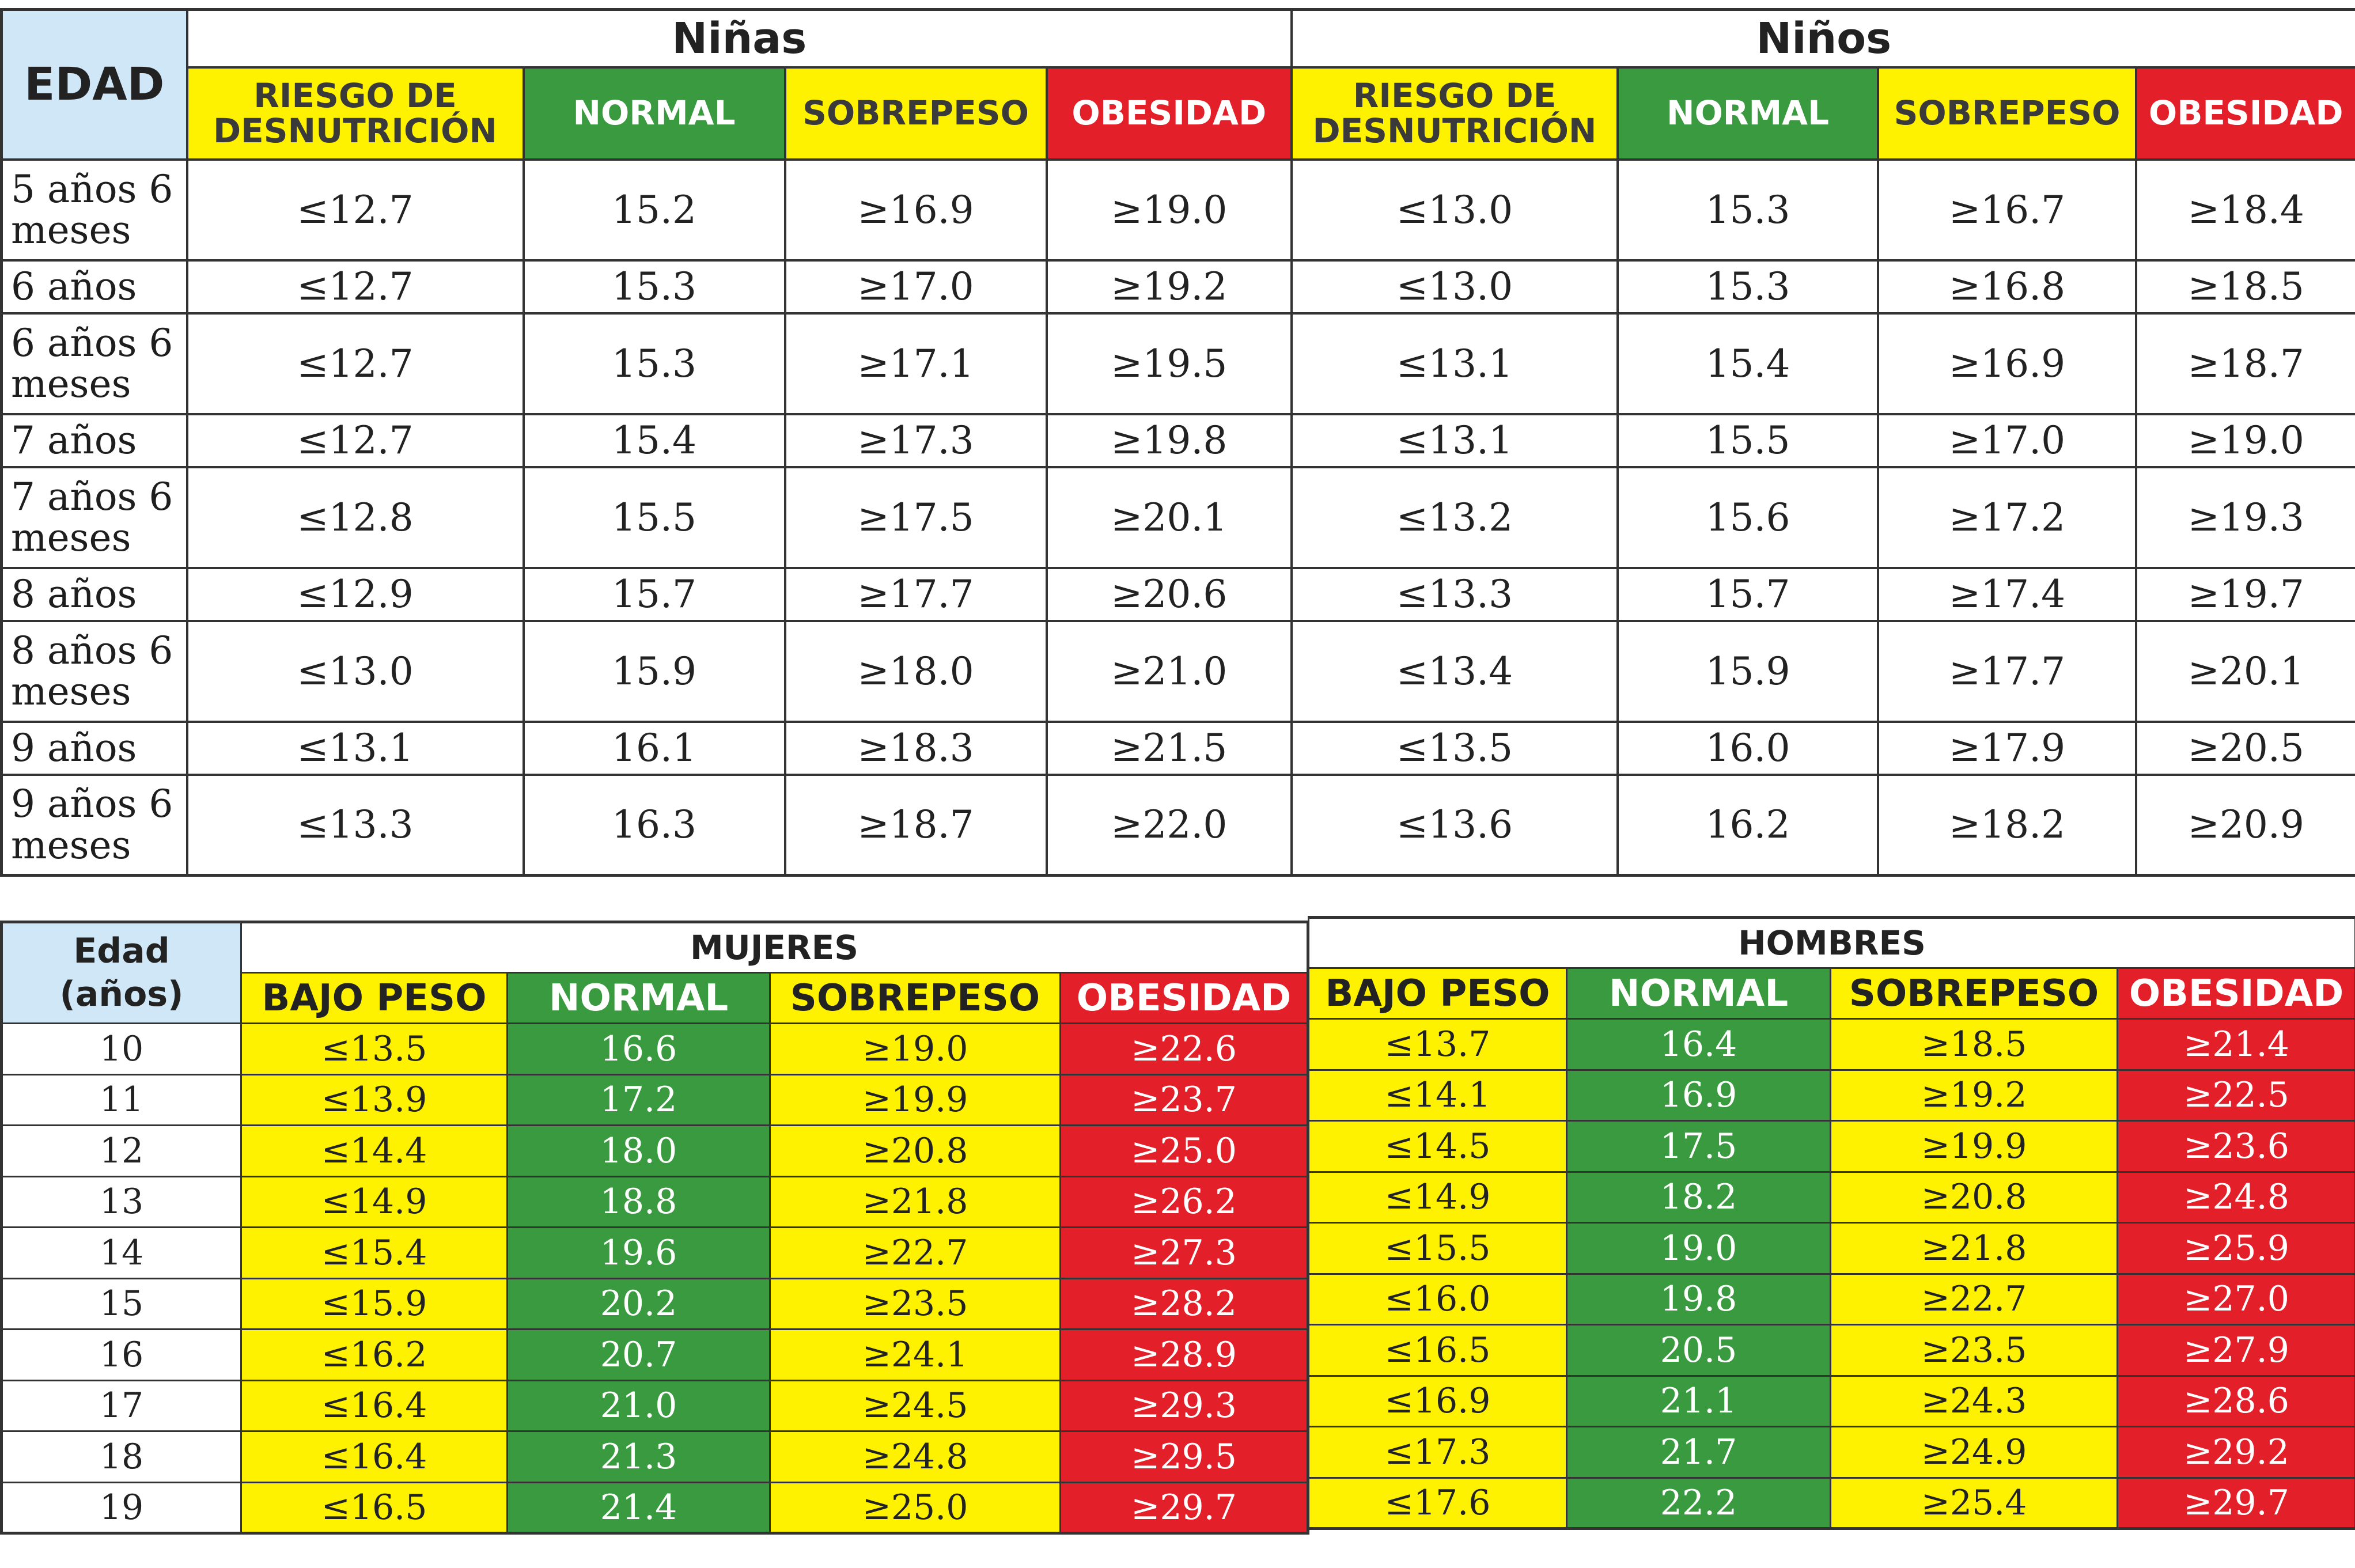  I want to click on obesity-value: ≥29.7, so click(1184, 1507).